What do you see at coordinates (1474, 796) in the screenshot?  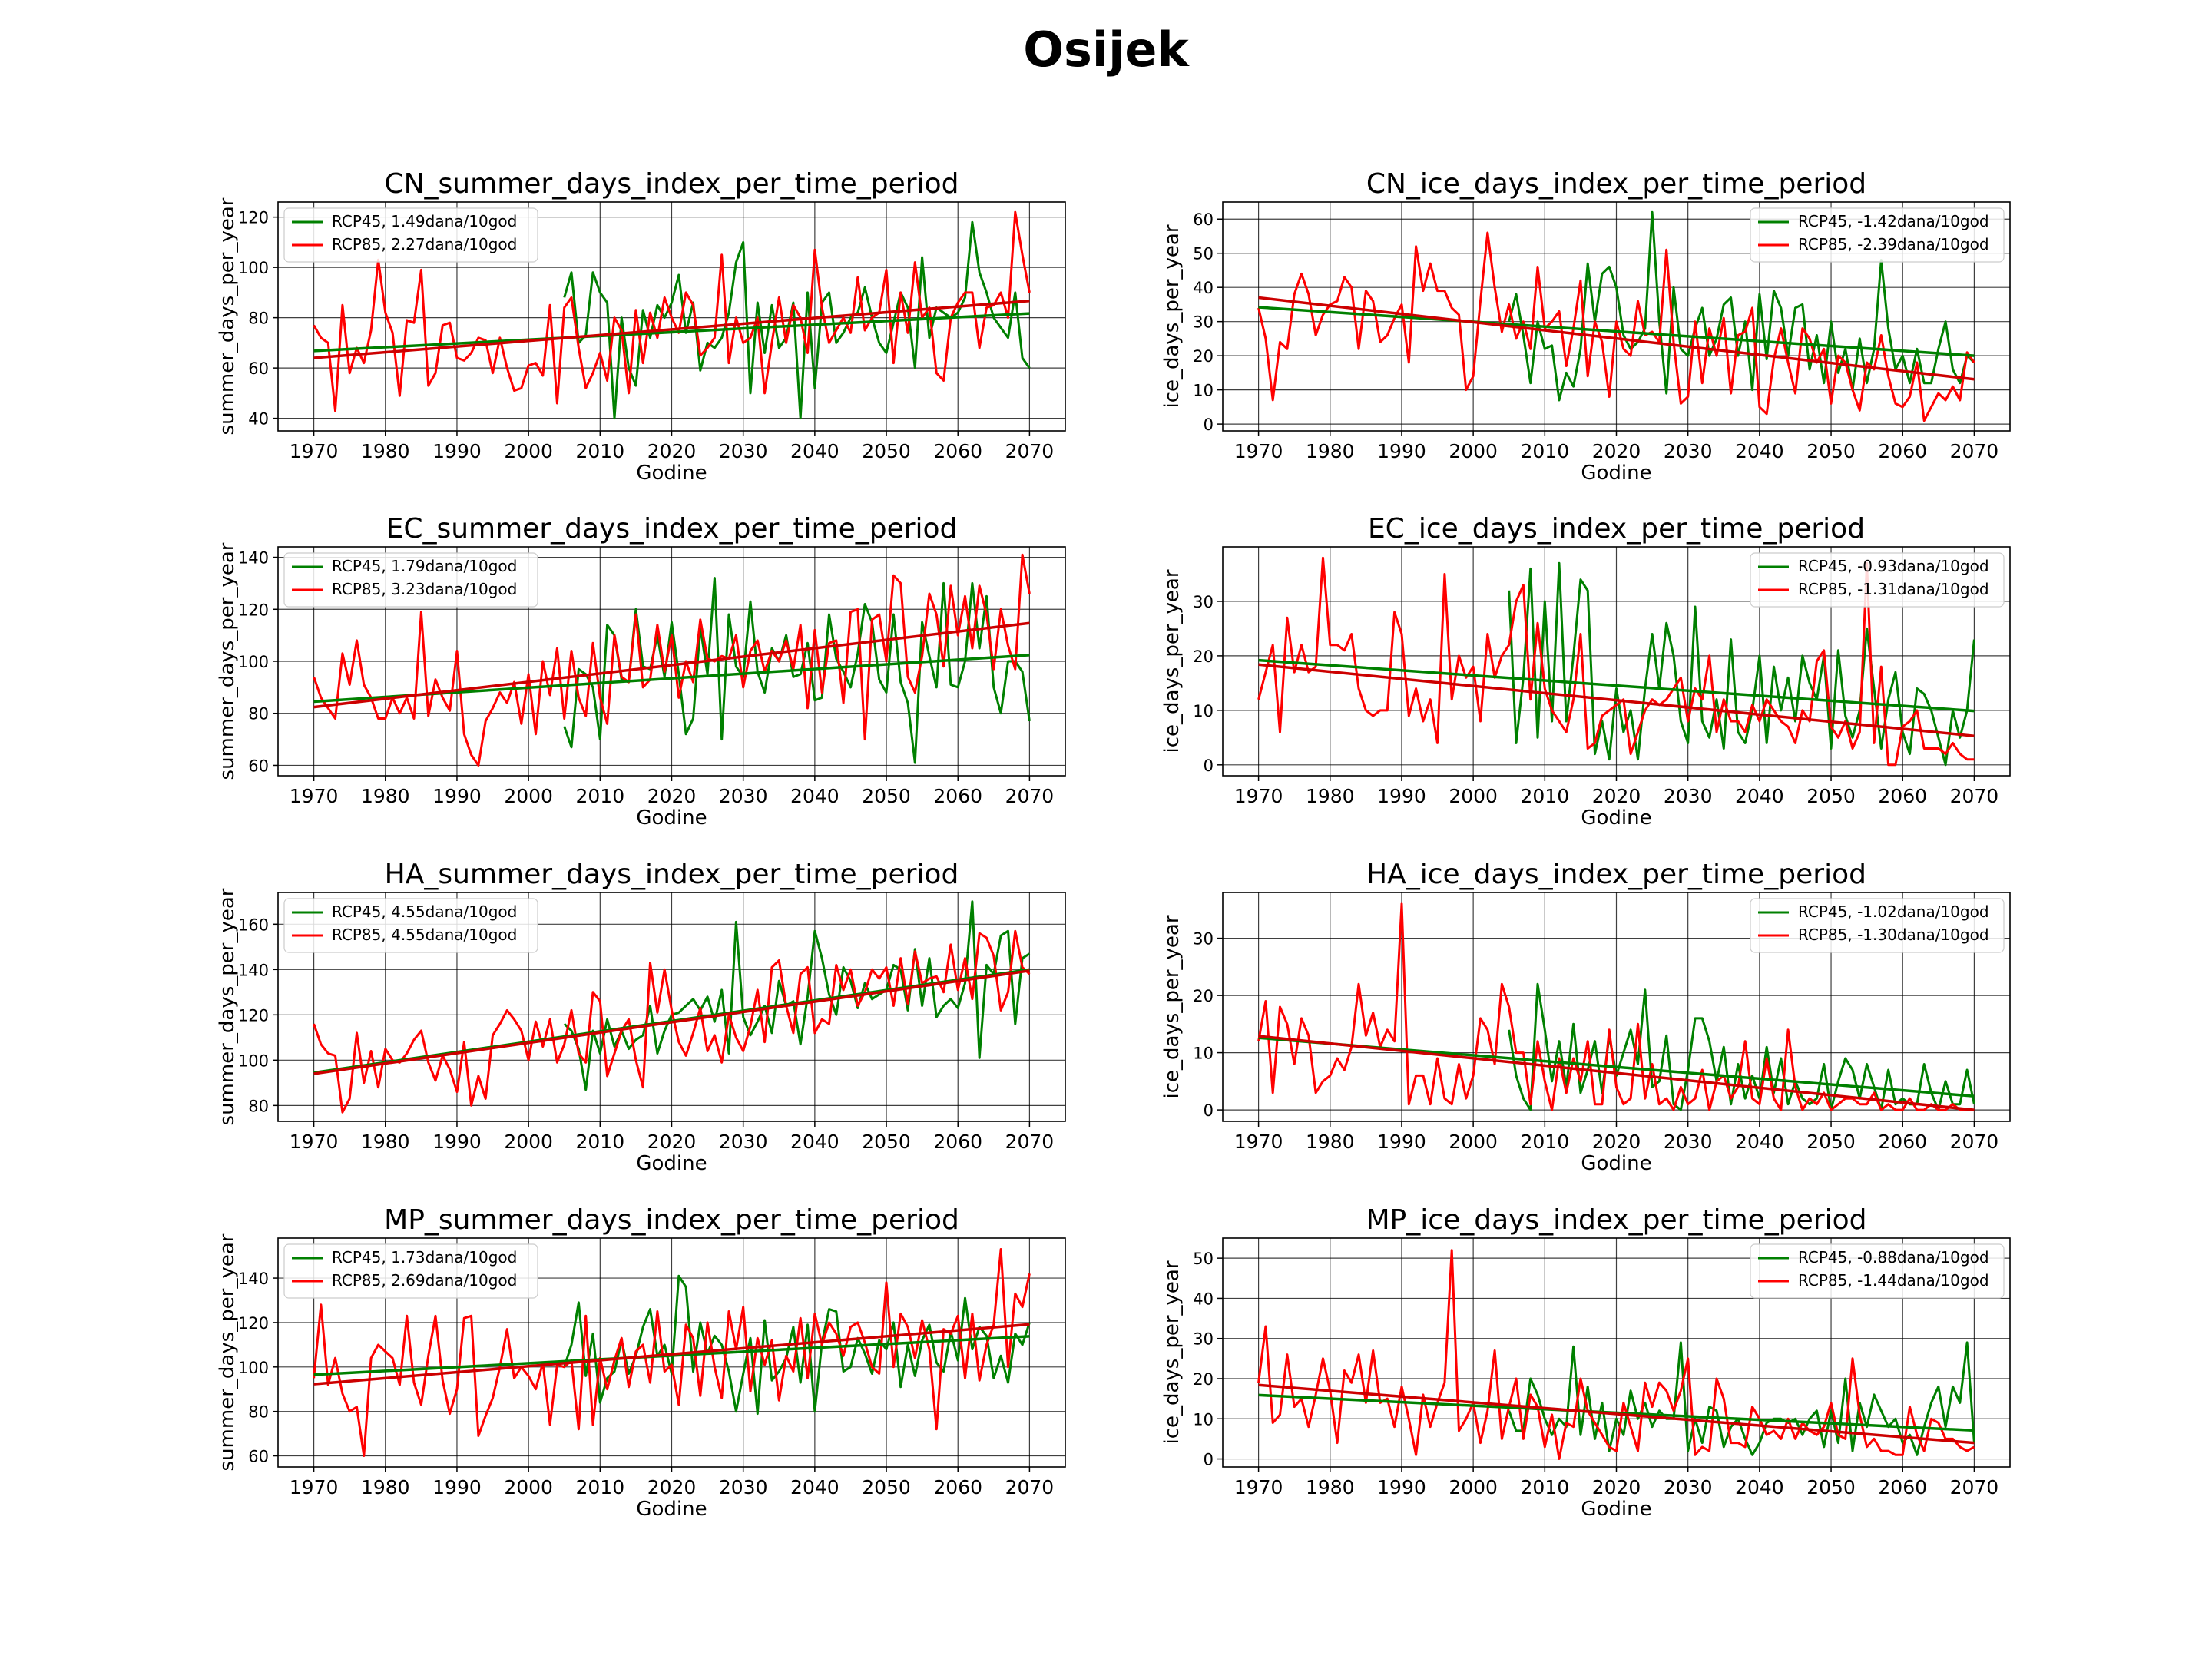 I see `x-tick-label: 2000` at bounding box center [1474, 796].